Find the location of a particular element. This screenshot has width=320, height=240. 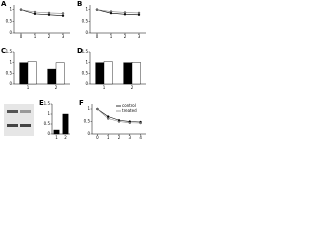

panel-label: E is located at coordinates (41, 103).